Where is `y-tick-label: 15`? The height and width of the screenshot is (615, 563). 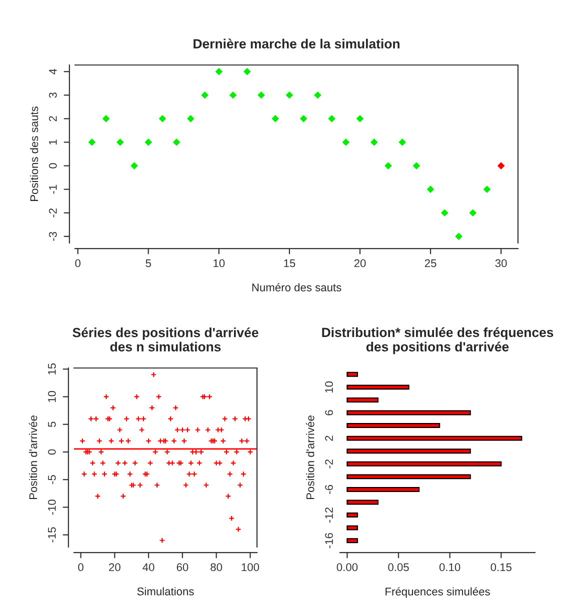
y-tick-label: 15 is located at coordinates (52, 368).